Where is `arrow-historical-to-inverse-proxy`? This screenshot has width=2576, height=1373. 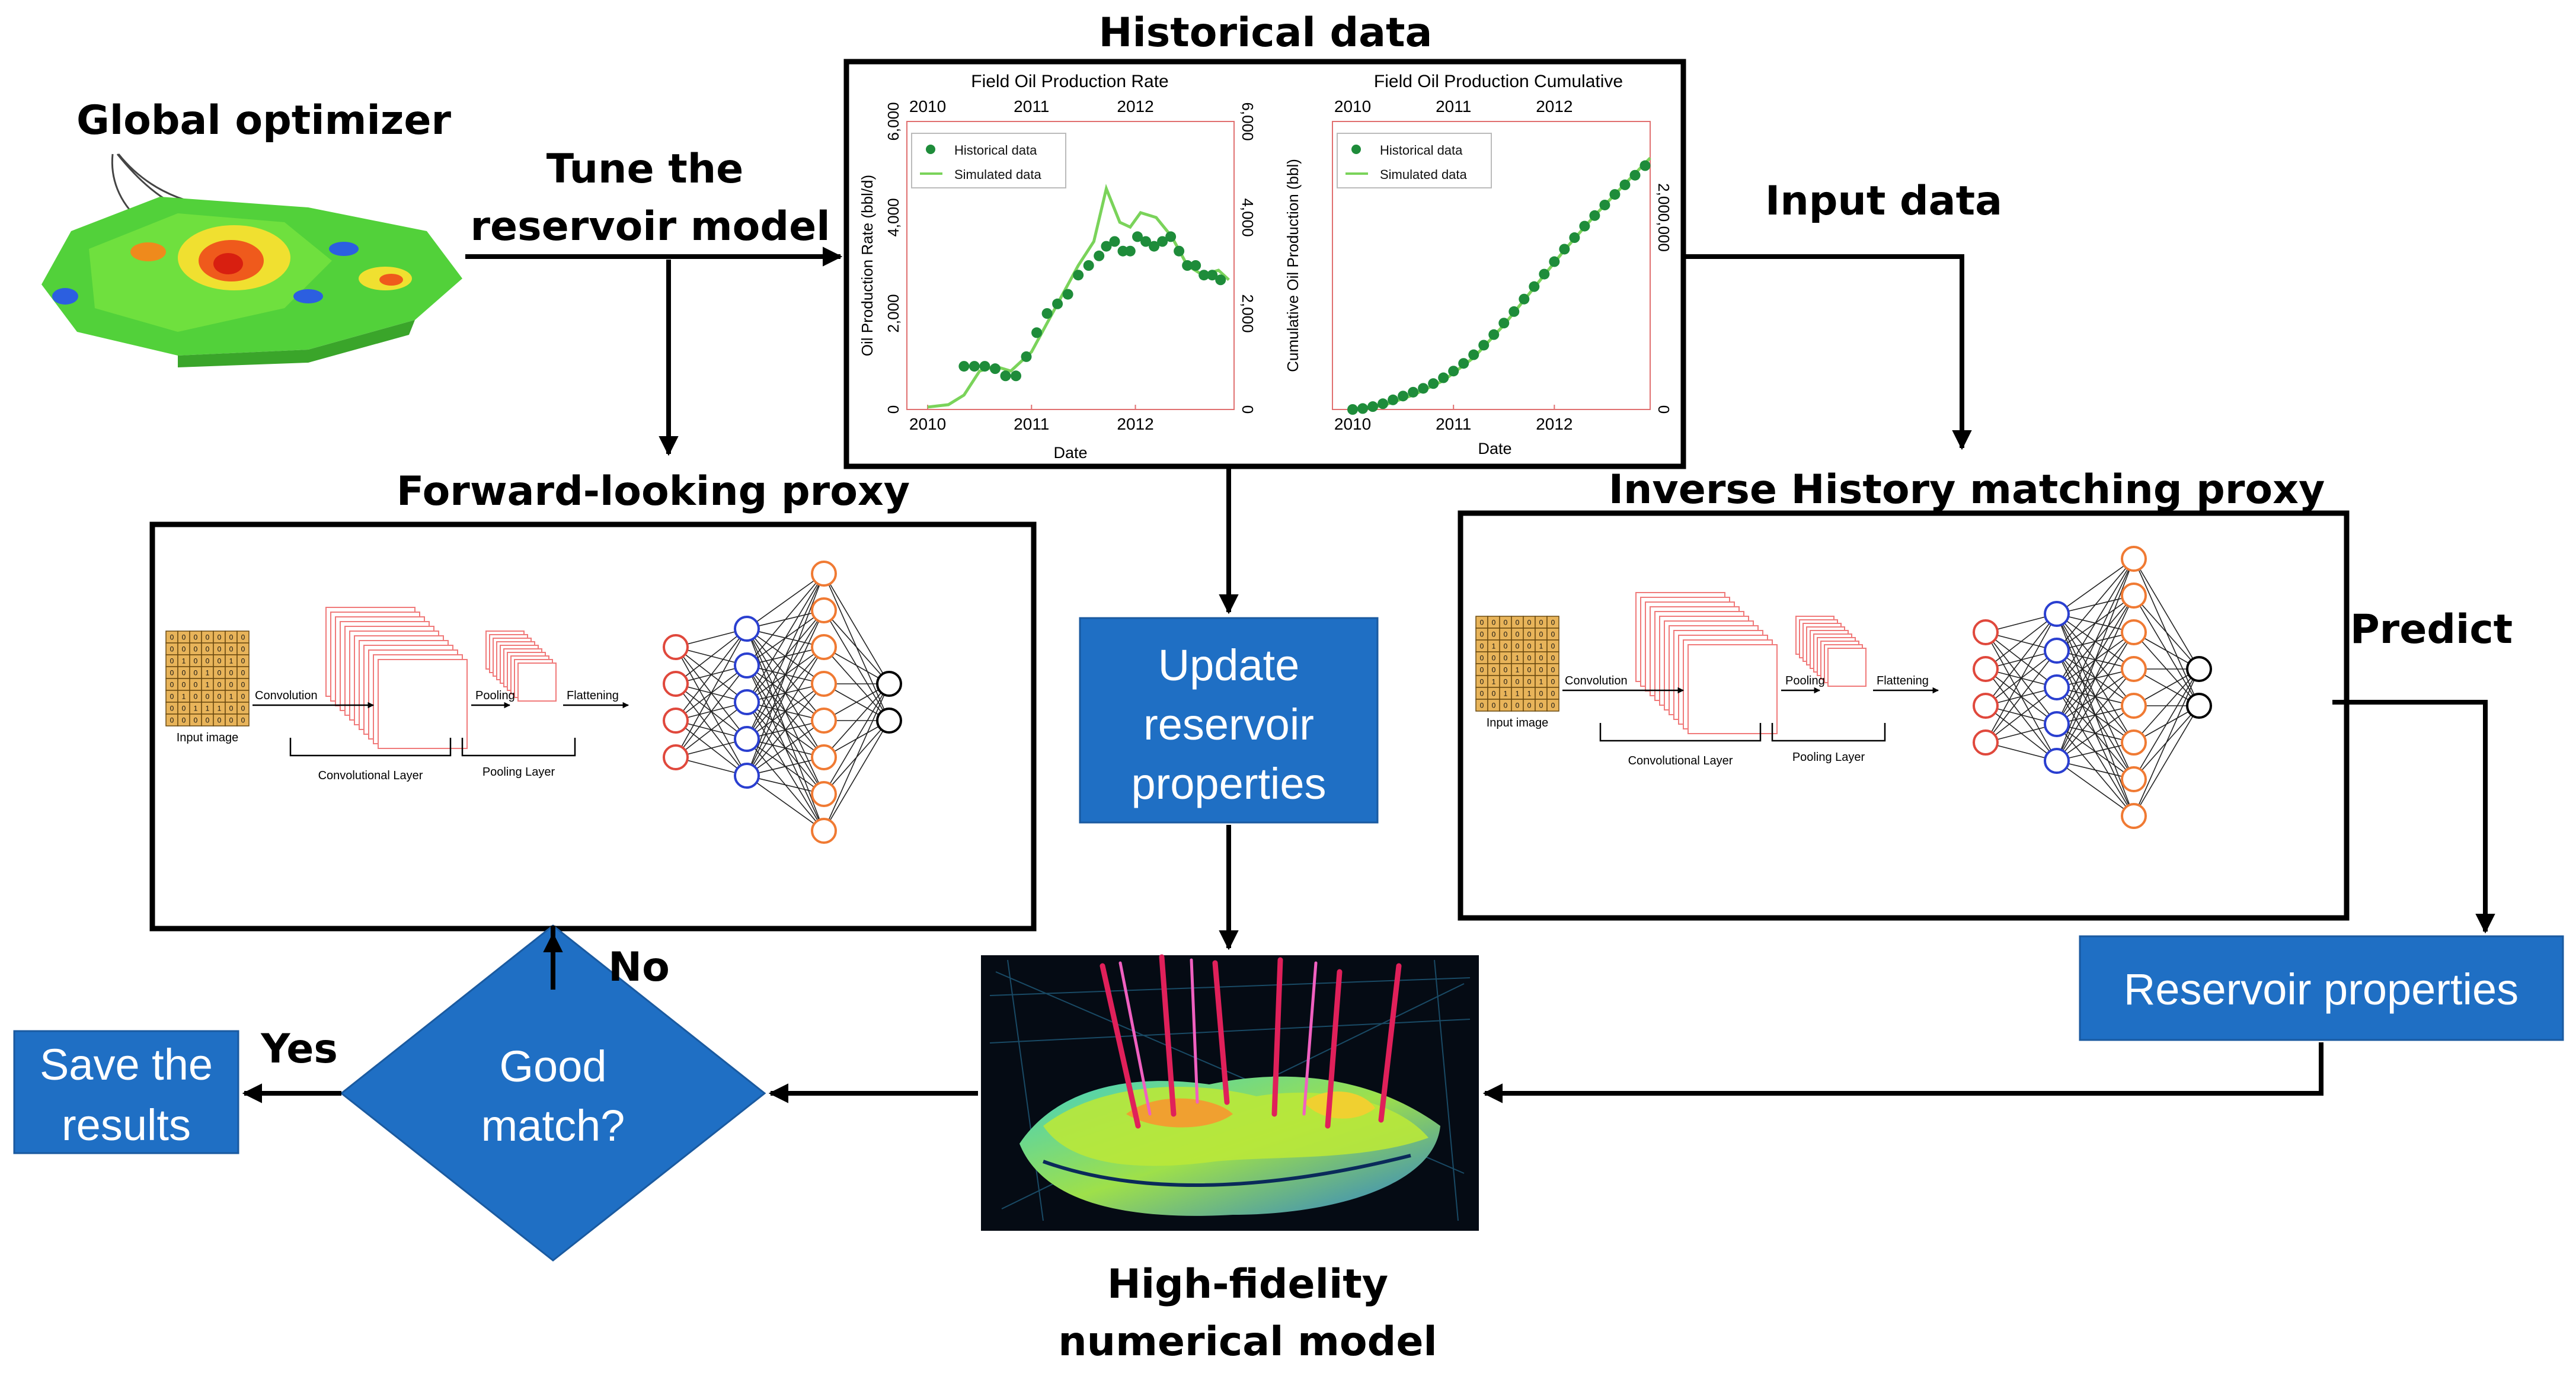
arrow-historical-to-inverse-proxy is located at coordinates (1829, 352).